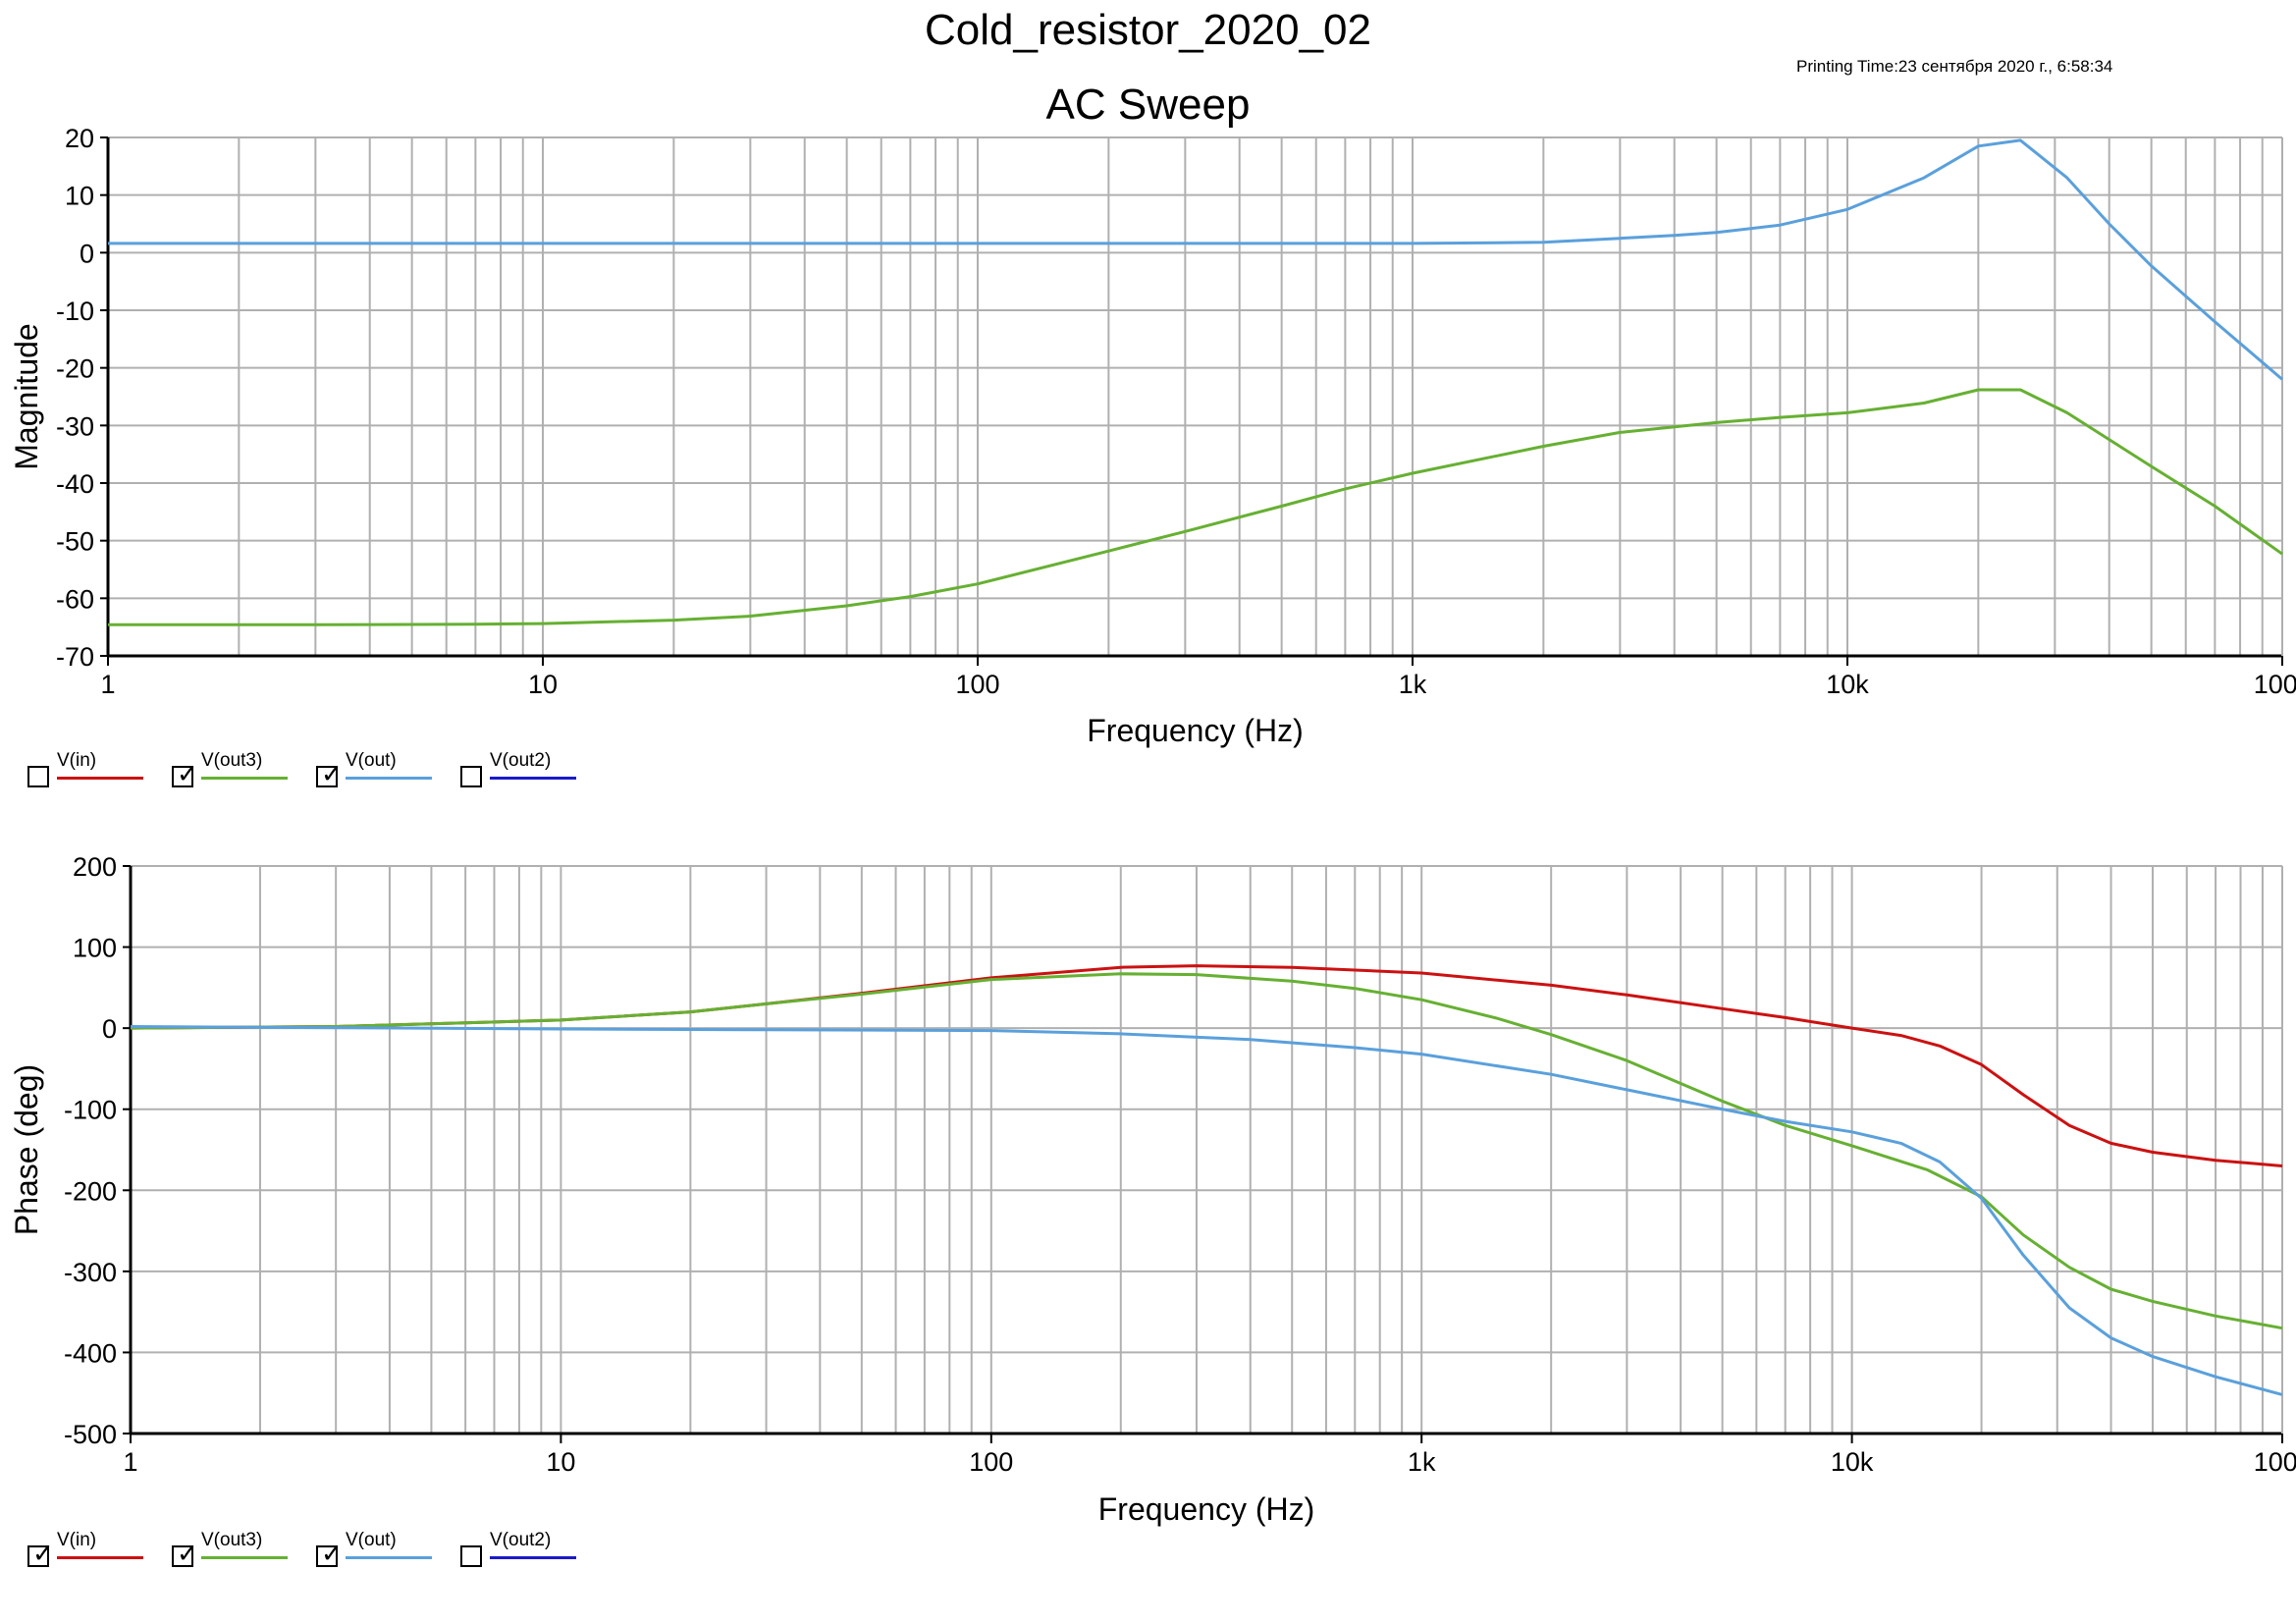 This screenshot has height=1624, width=2296. What do you see at coordinates (1195, 507) in the screenshot?
I see `series-line-vout3` at bounding box center [1195, 507].